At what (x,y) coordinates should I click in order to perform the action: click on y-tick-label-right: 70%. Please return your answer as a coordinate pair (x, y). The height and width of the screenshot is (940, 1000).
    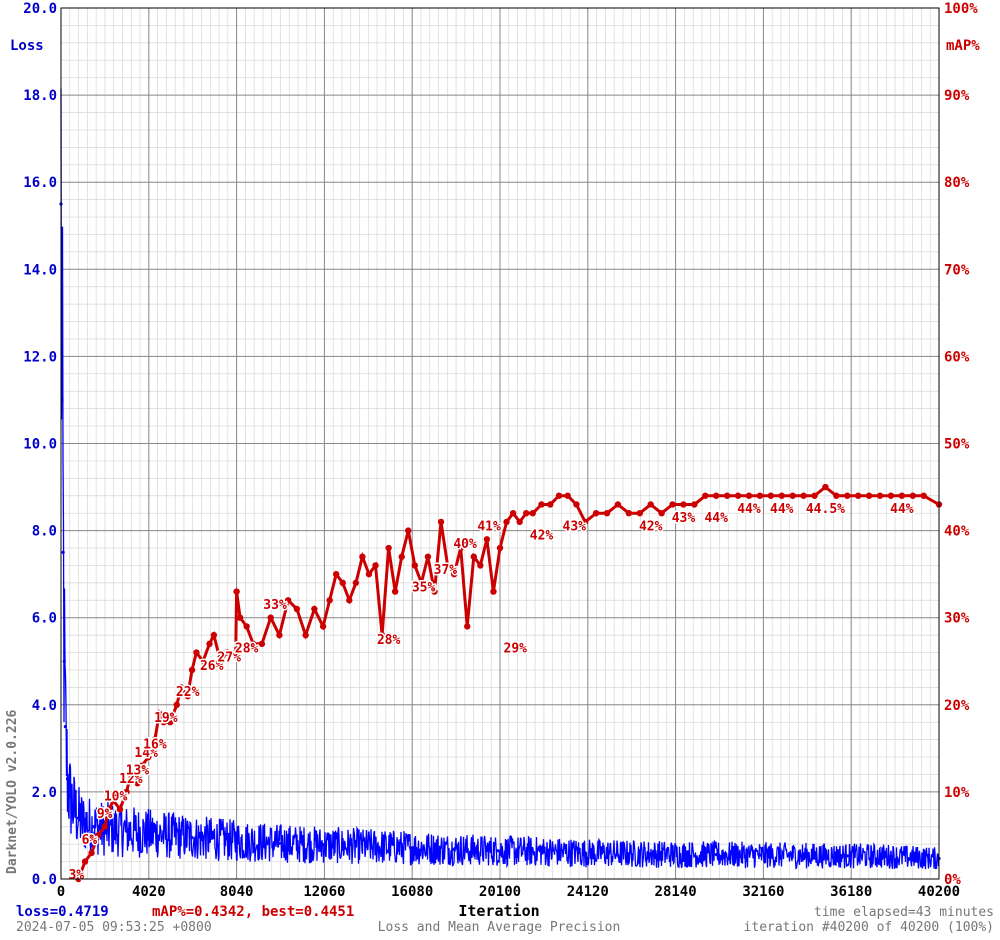
    Looking at the image, I should click on (957, 270).